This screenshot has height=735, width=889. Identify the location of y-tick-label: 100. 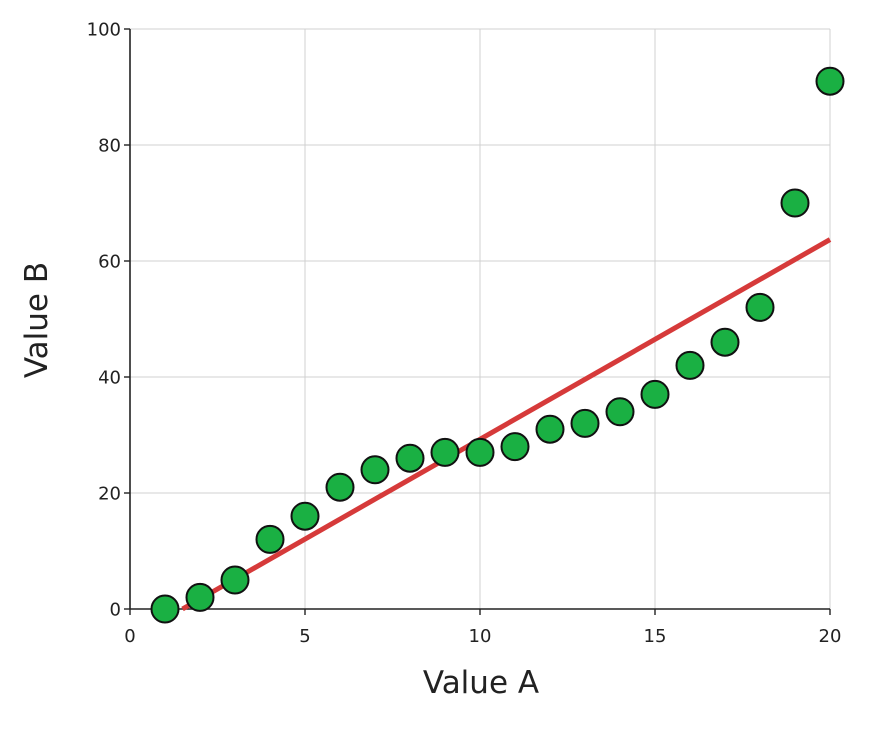
(104, 30).